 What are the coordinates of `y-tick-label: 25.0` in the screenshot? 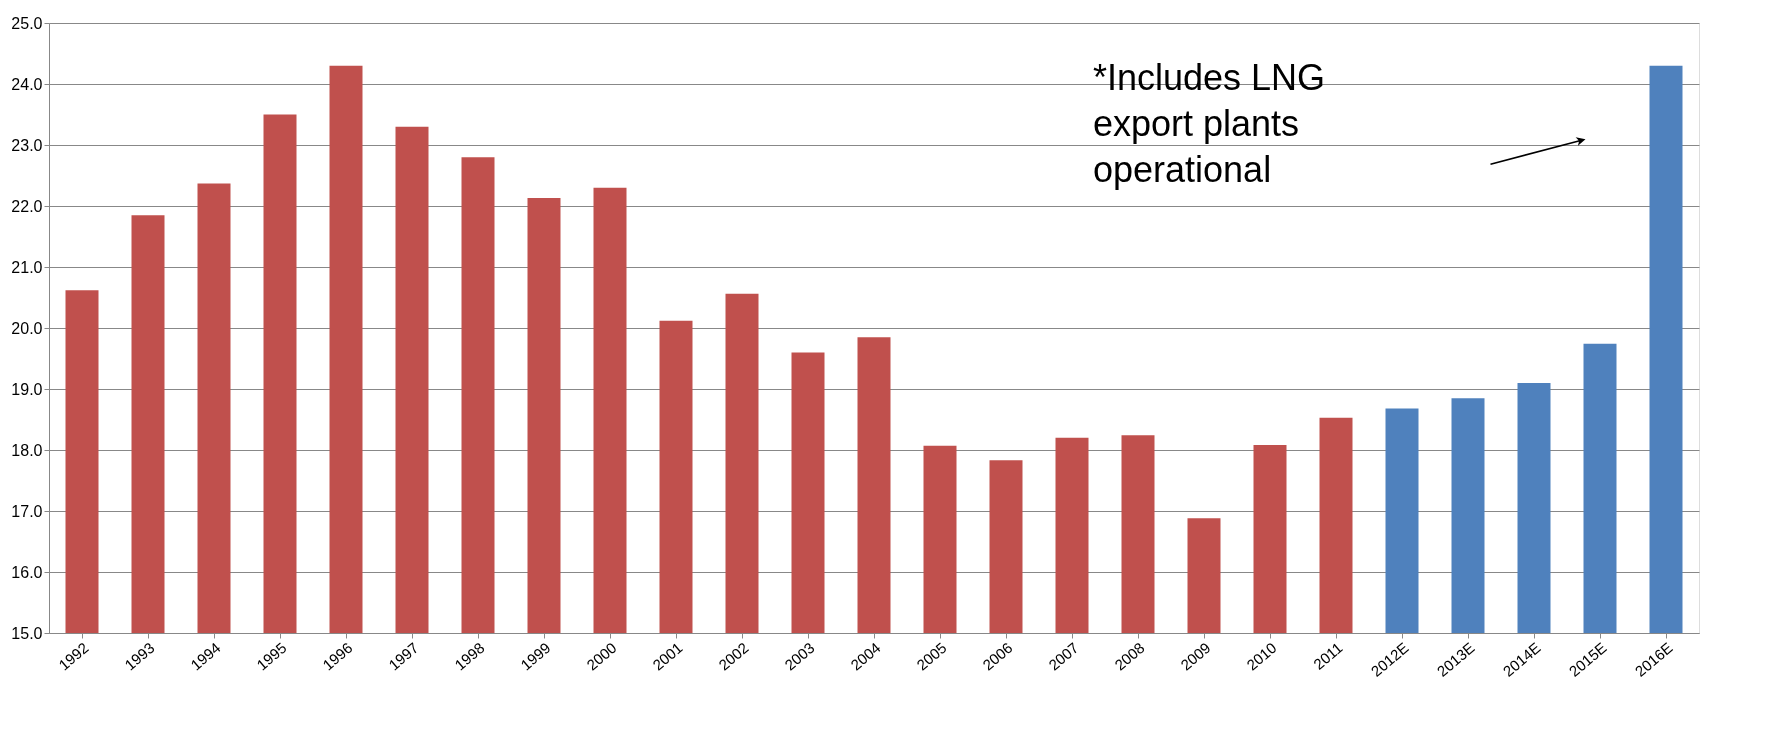 It's located at (27, 23).